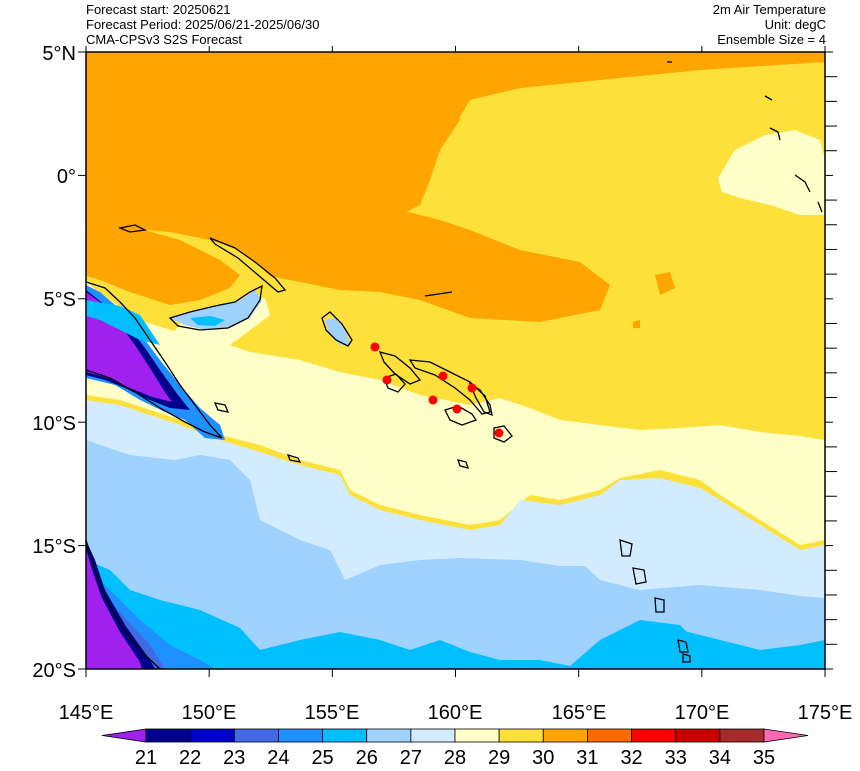  I want to click on colorbar-label: 21, so click(146, 758).